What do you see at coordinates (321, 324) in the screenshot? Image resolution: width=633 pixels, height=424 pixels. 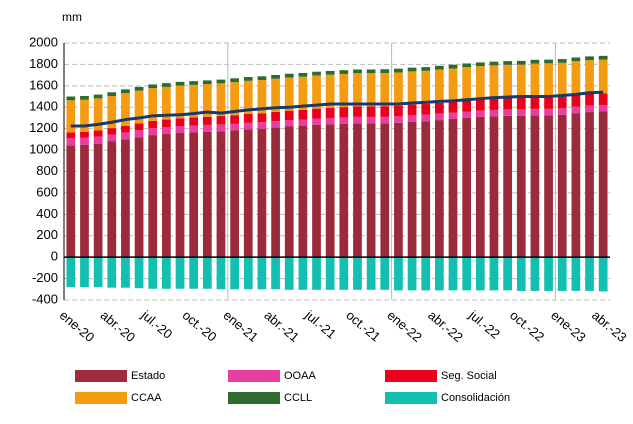 I see `x-tick-label: jul.-21` at bounding box center [321, 324].